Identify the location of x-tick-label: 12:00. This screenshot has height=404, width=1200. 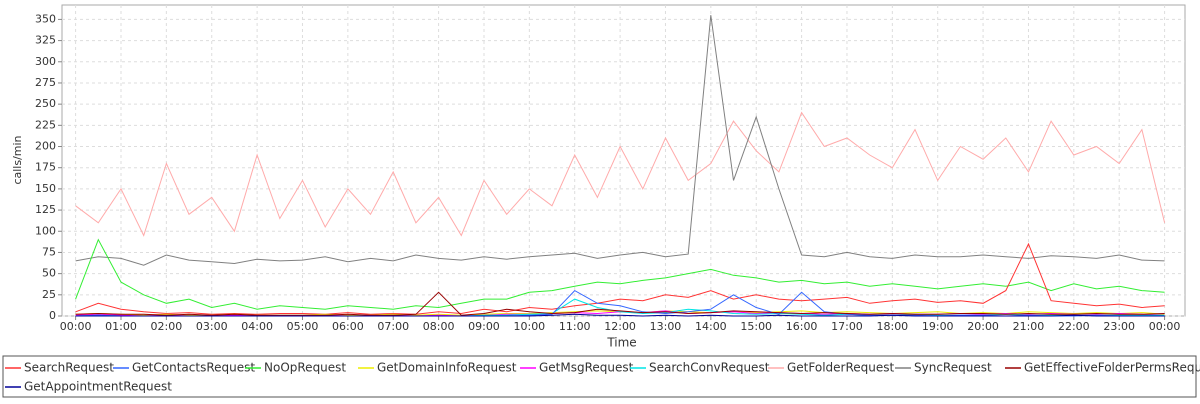
(620, 326).